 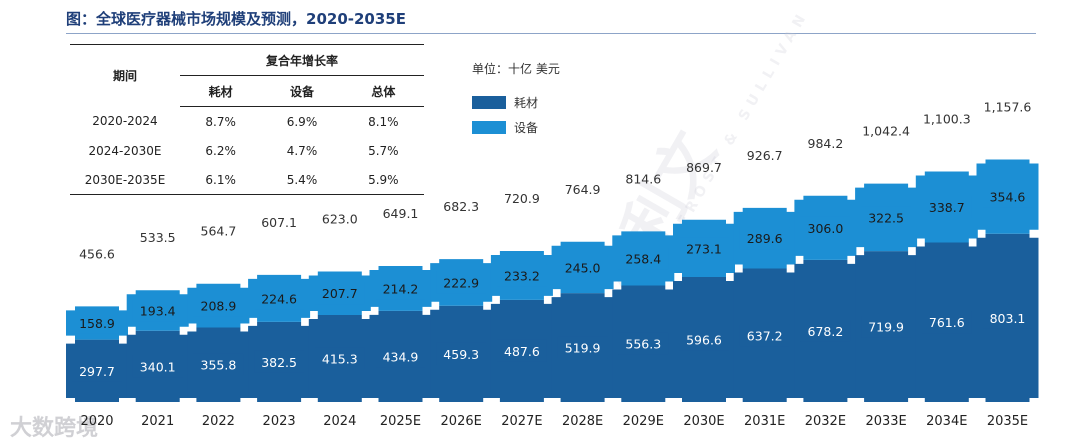 I want to click on legend-item-equipment: 设备, so click(x=505, y=127).